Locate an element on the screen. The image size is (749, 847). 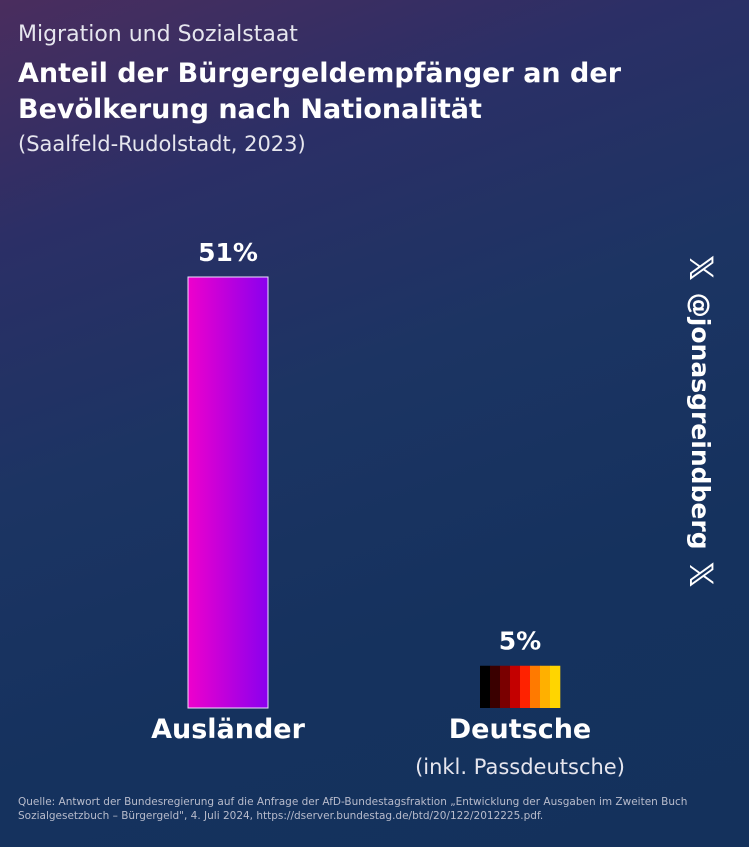
value-label: 5% is located at coordinates (520, 641).